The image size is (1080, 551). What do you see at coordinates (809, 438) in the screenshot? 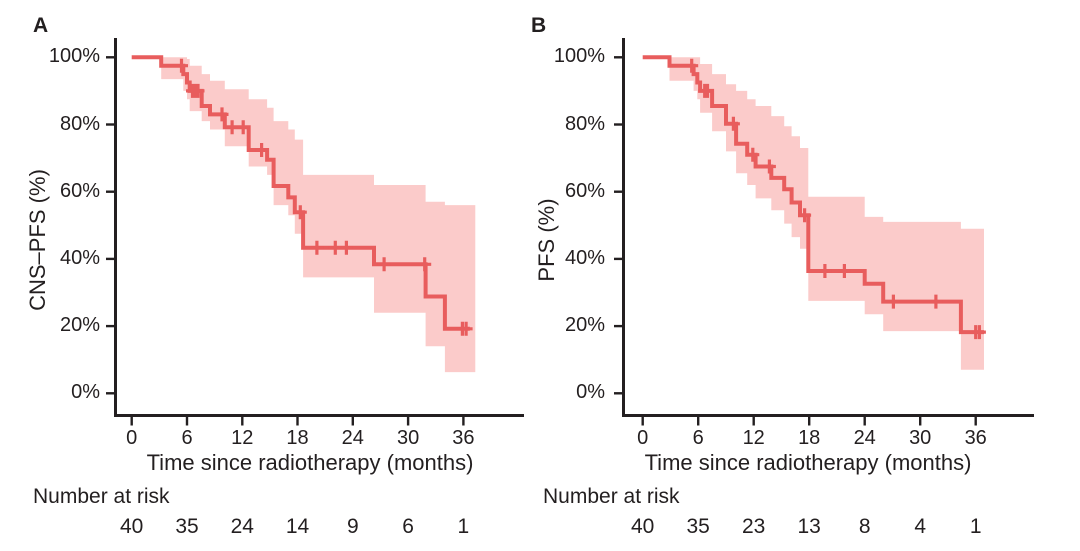
I see `x-tick-label-b: 18` at bounding box center [809, 438].